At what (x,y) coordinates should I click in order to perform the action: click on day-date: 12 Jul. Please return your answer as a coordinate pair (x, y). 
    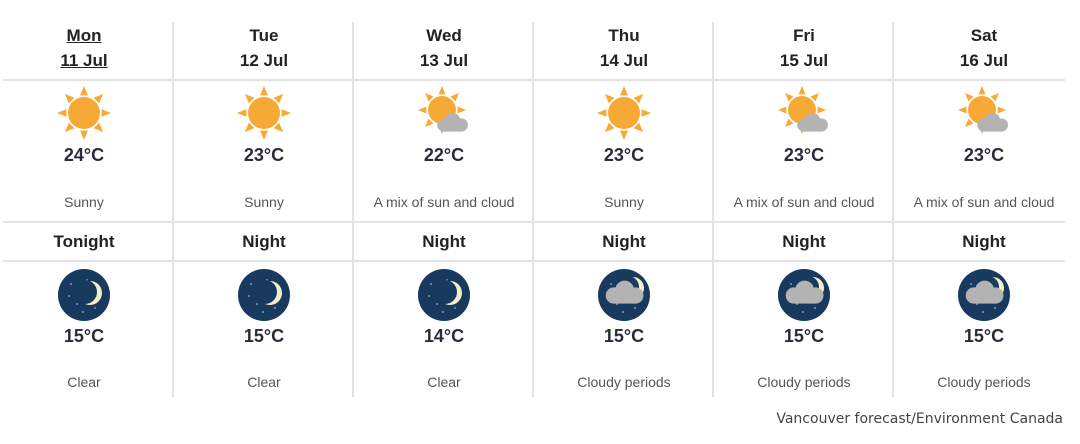
    Looking at the image, I should click on (264, 60).